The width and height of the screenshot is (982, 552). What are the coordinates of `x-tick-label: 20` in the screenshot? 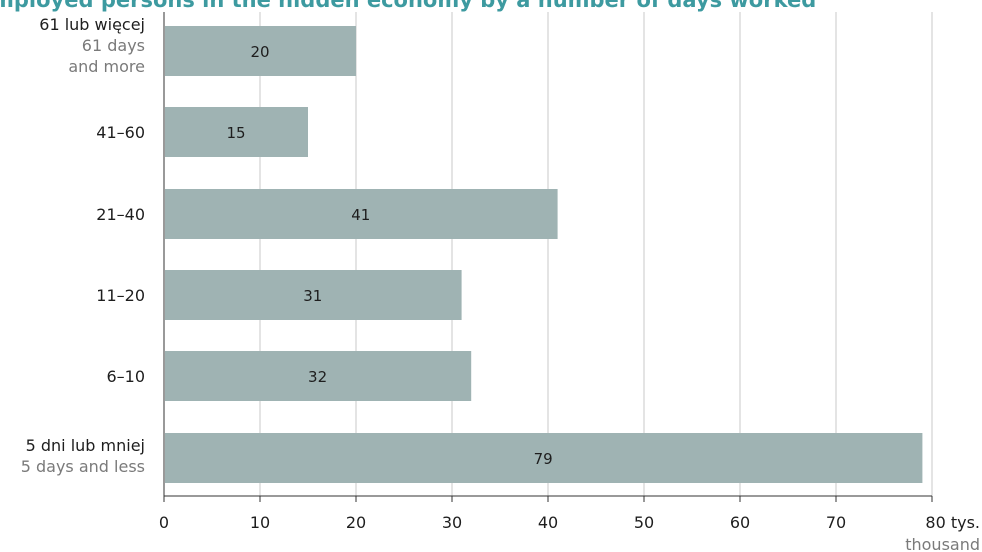 It's located at (356, 522).